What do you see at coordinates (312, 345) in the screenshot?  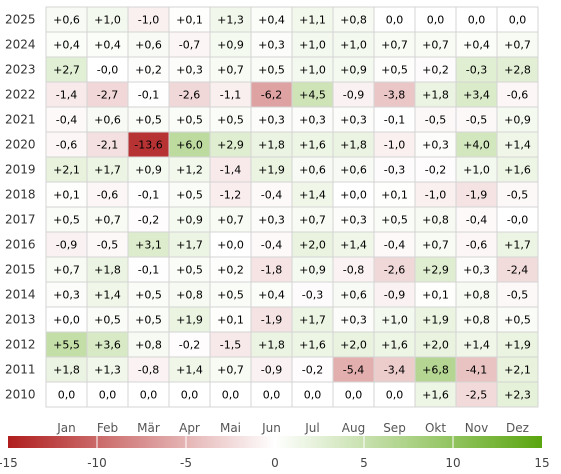 I see `cell-value-label: +1,6` at bounding box center [312, 345].